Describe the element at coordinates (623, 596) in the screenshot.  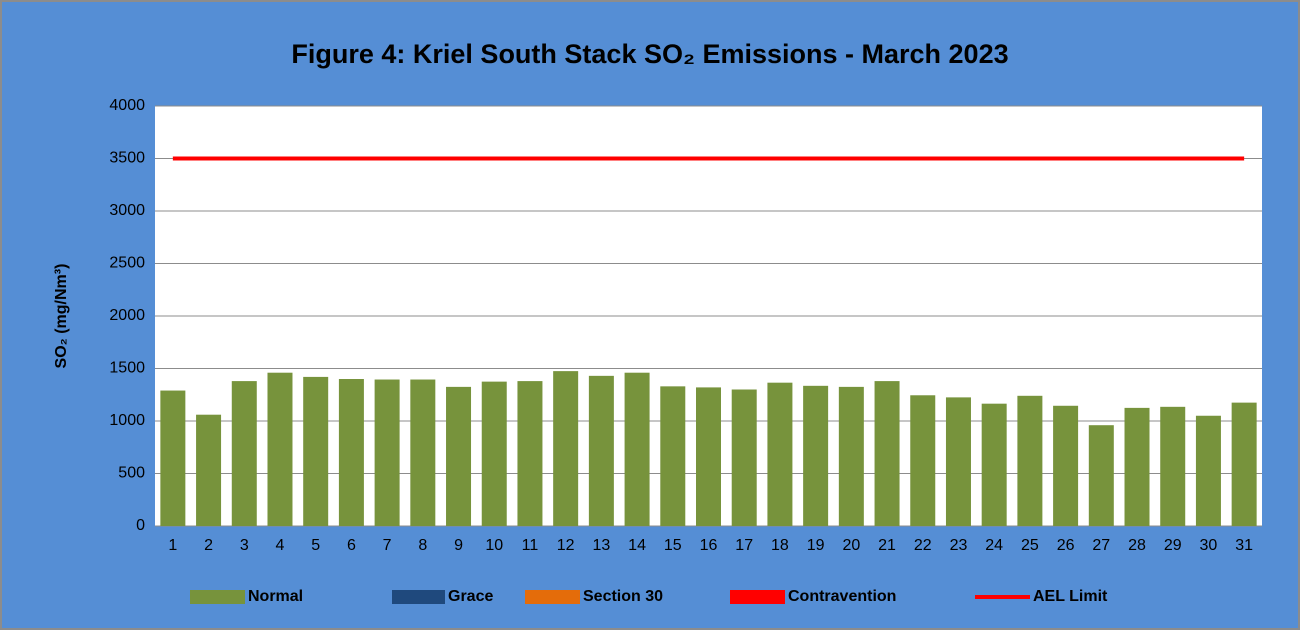
I see `legend-label: Section 30` at that location.